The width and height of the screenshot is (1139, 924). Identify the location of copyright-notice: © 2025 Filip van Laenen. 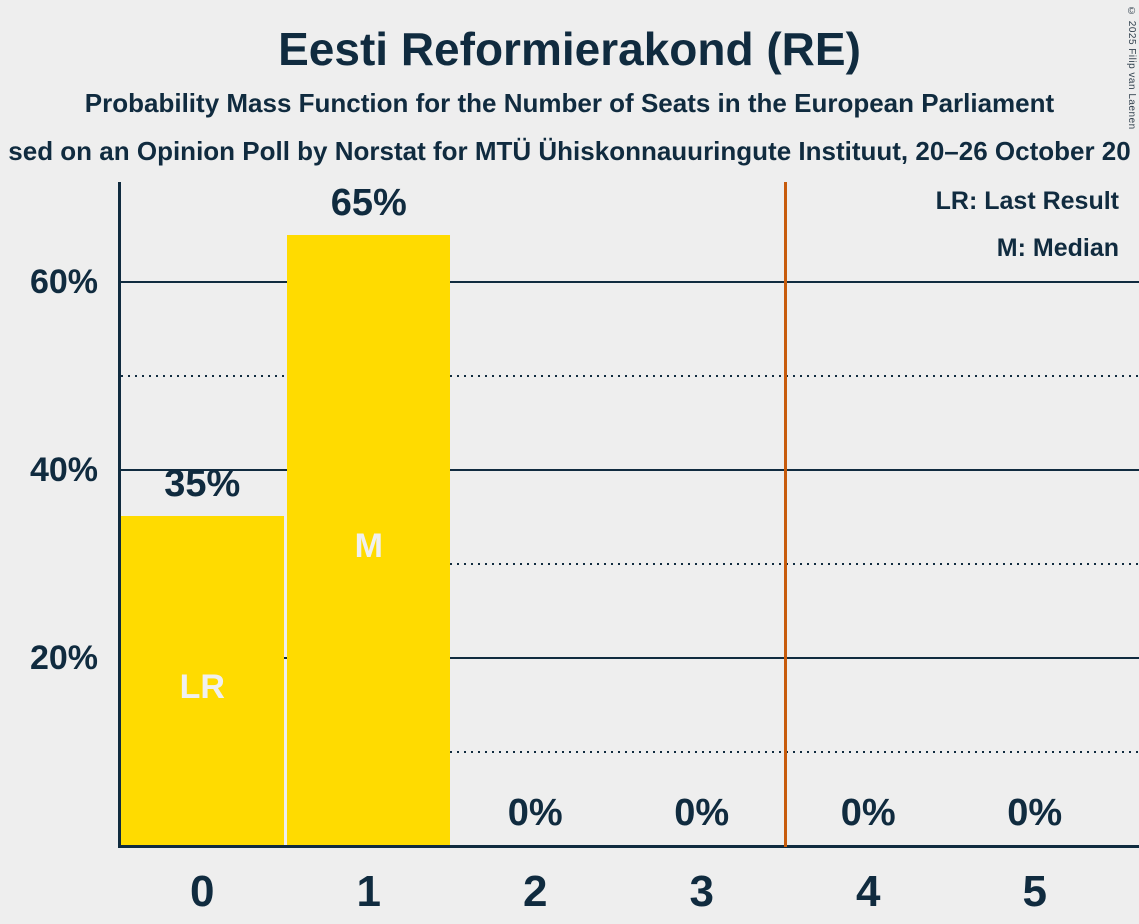
(1131, 68).